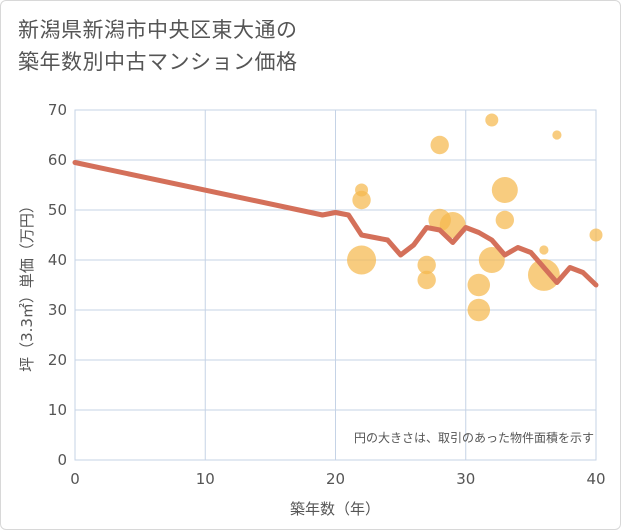 The image size is (621, 530). I want to click on chart-title-line-2: 築年数別中古マンション価格, so click(158, 62).